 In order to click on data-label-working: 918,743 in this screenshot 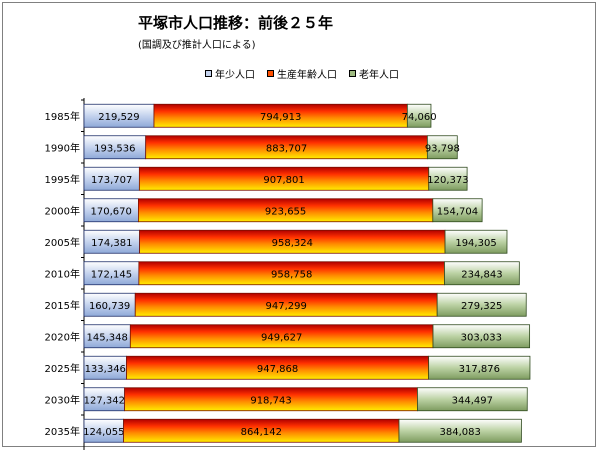, I will do `click(270, 400)`.